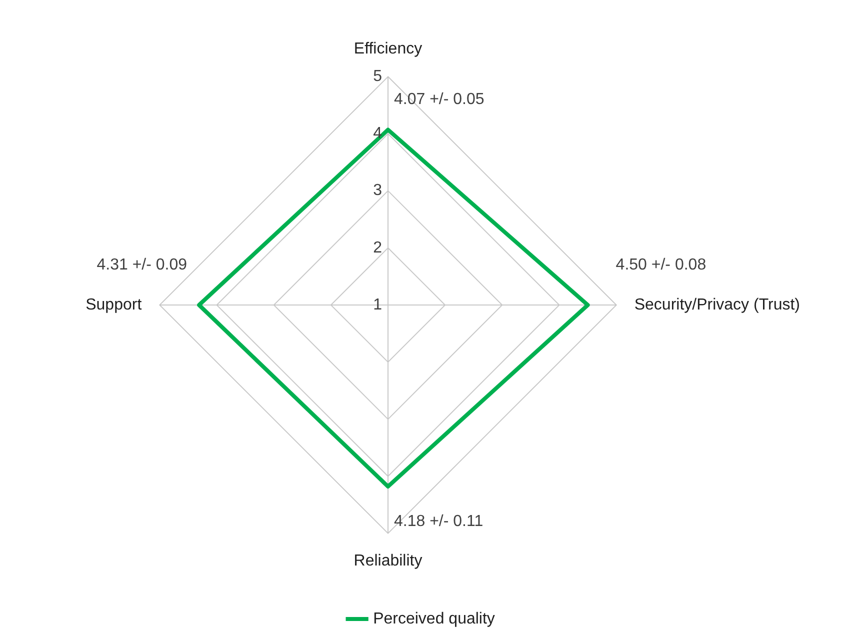 The height and width of the screenshot is (642, 844). Describe the element at coordinates (388, 561) in the screenshot. I see `spoke-label: Reliability` at that location.